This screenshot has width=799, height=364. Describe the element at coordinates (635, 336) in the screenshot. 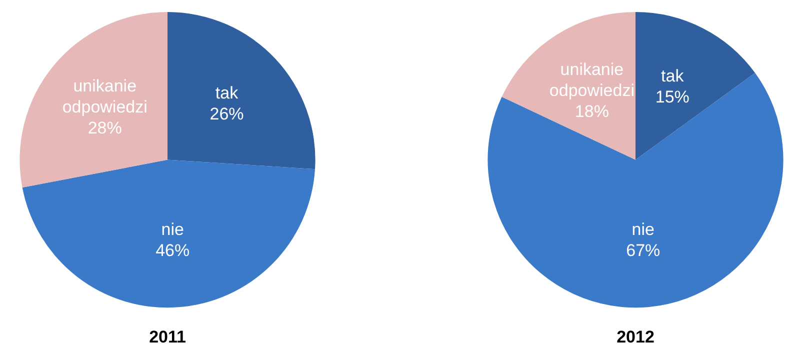

I see `text: 2012` at that location.